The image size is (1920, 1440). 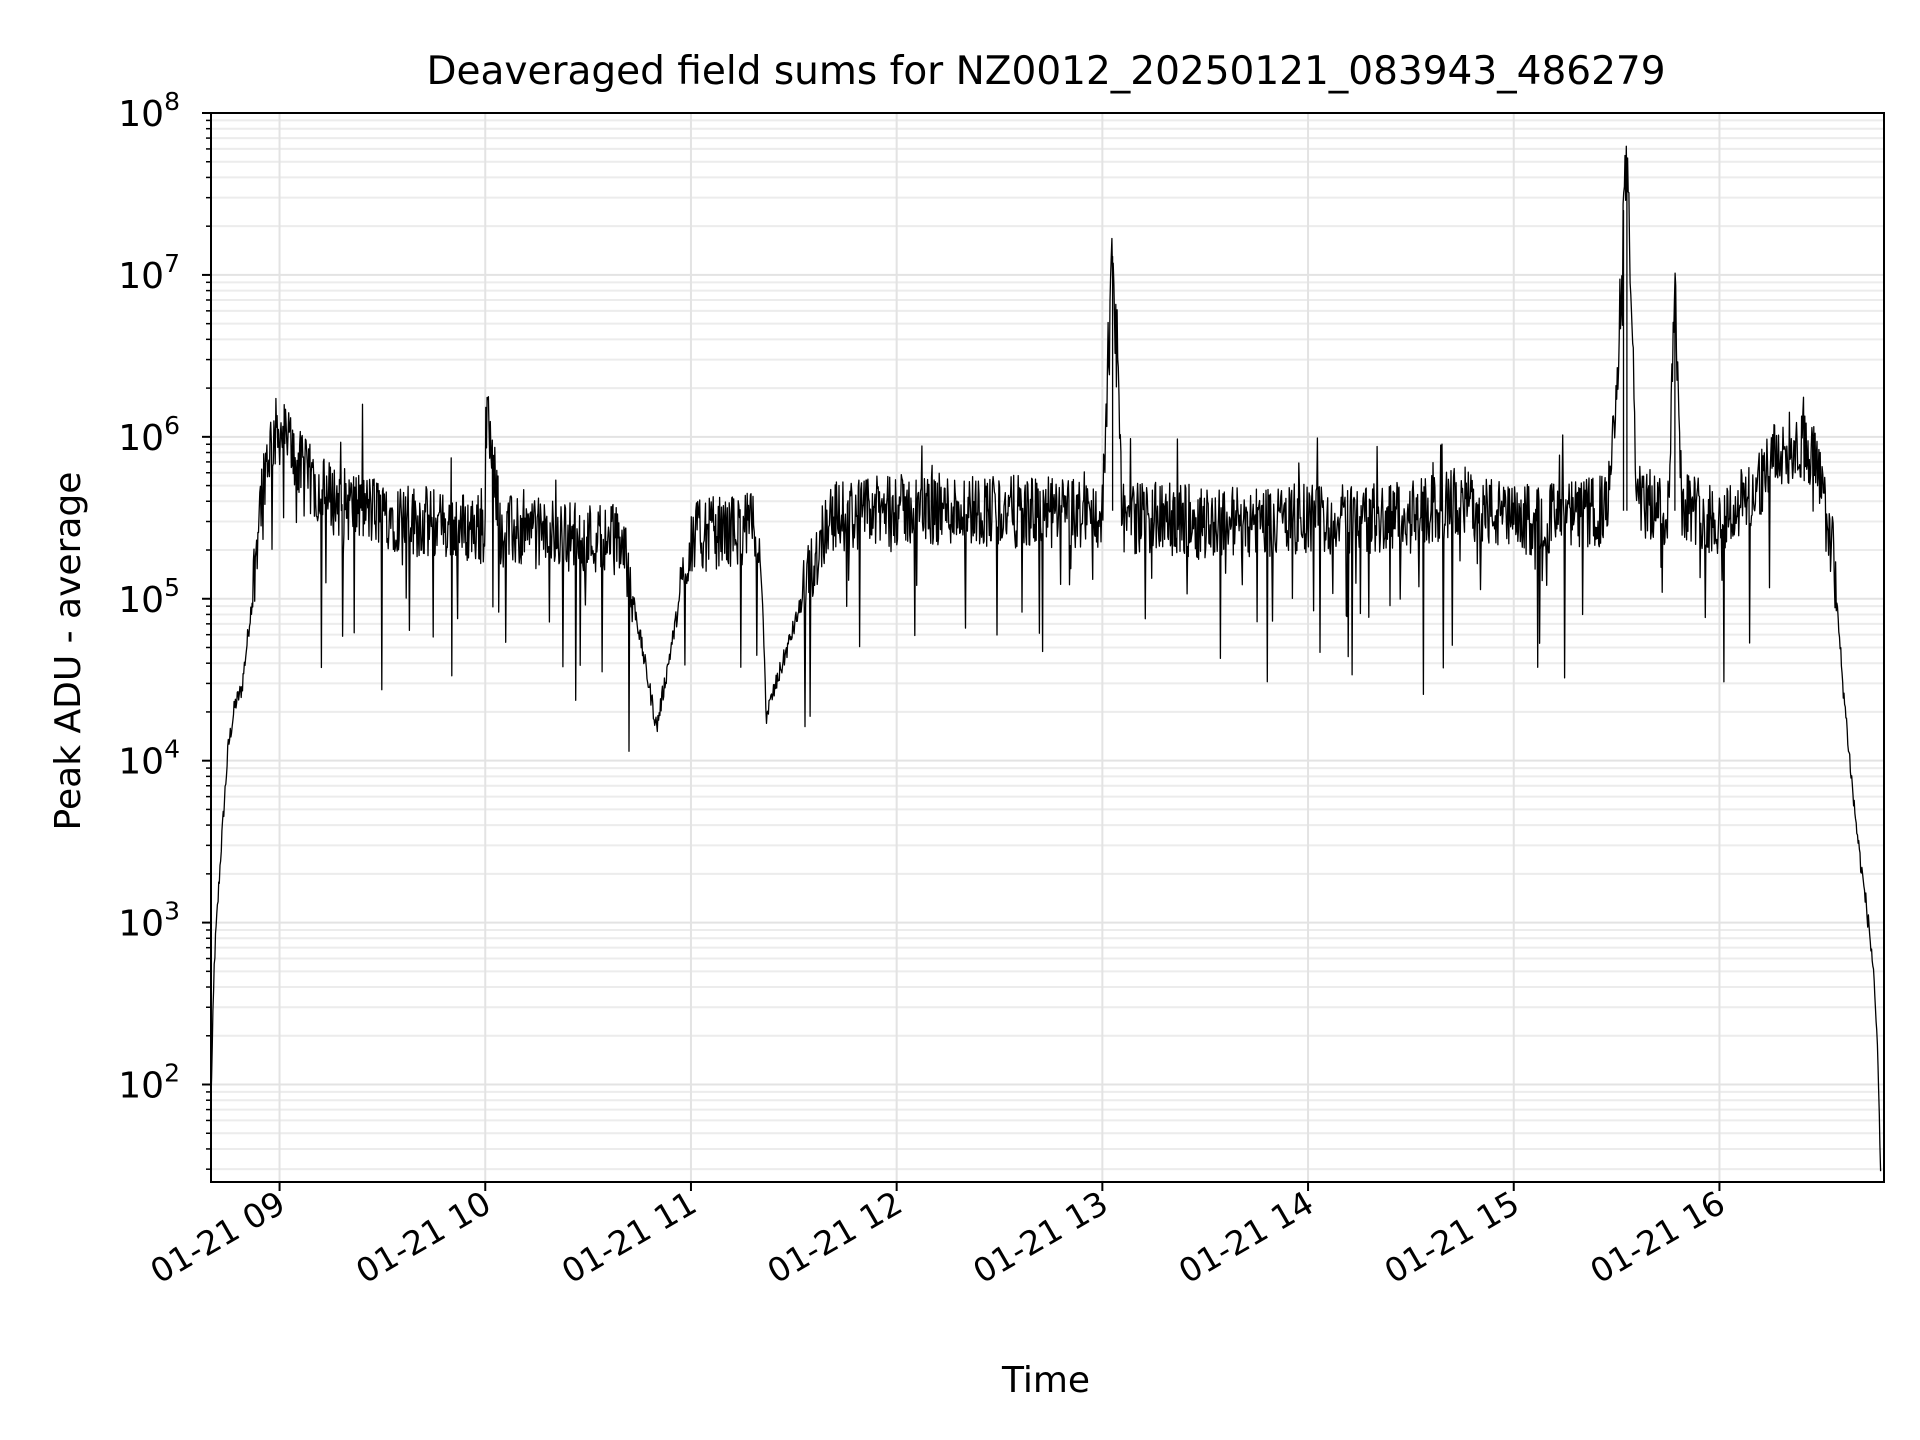 I want to click on y-tick-label: 10⁸, so click(x=149, y=111).